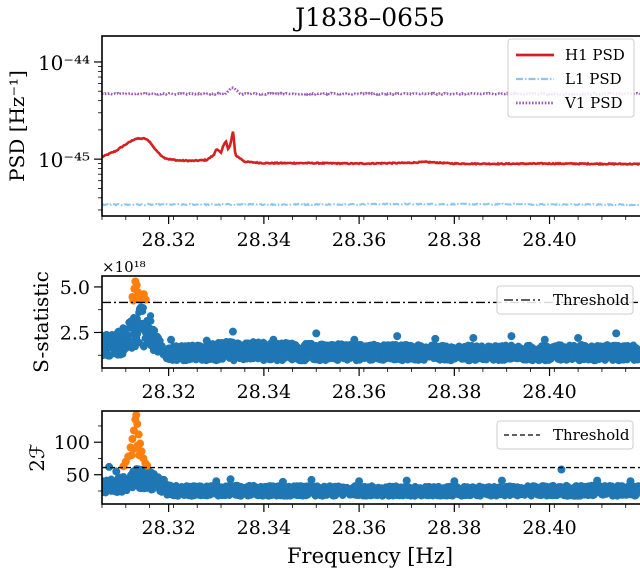  I want to click on y-axis-label: PSD [Hz⁻¹], so click(17, 126).